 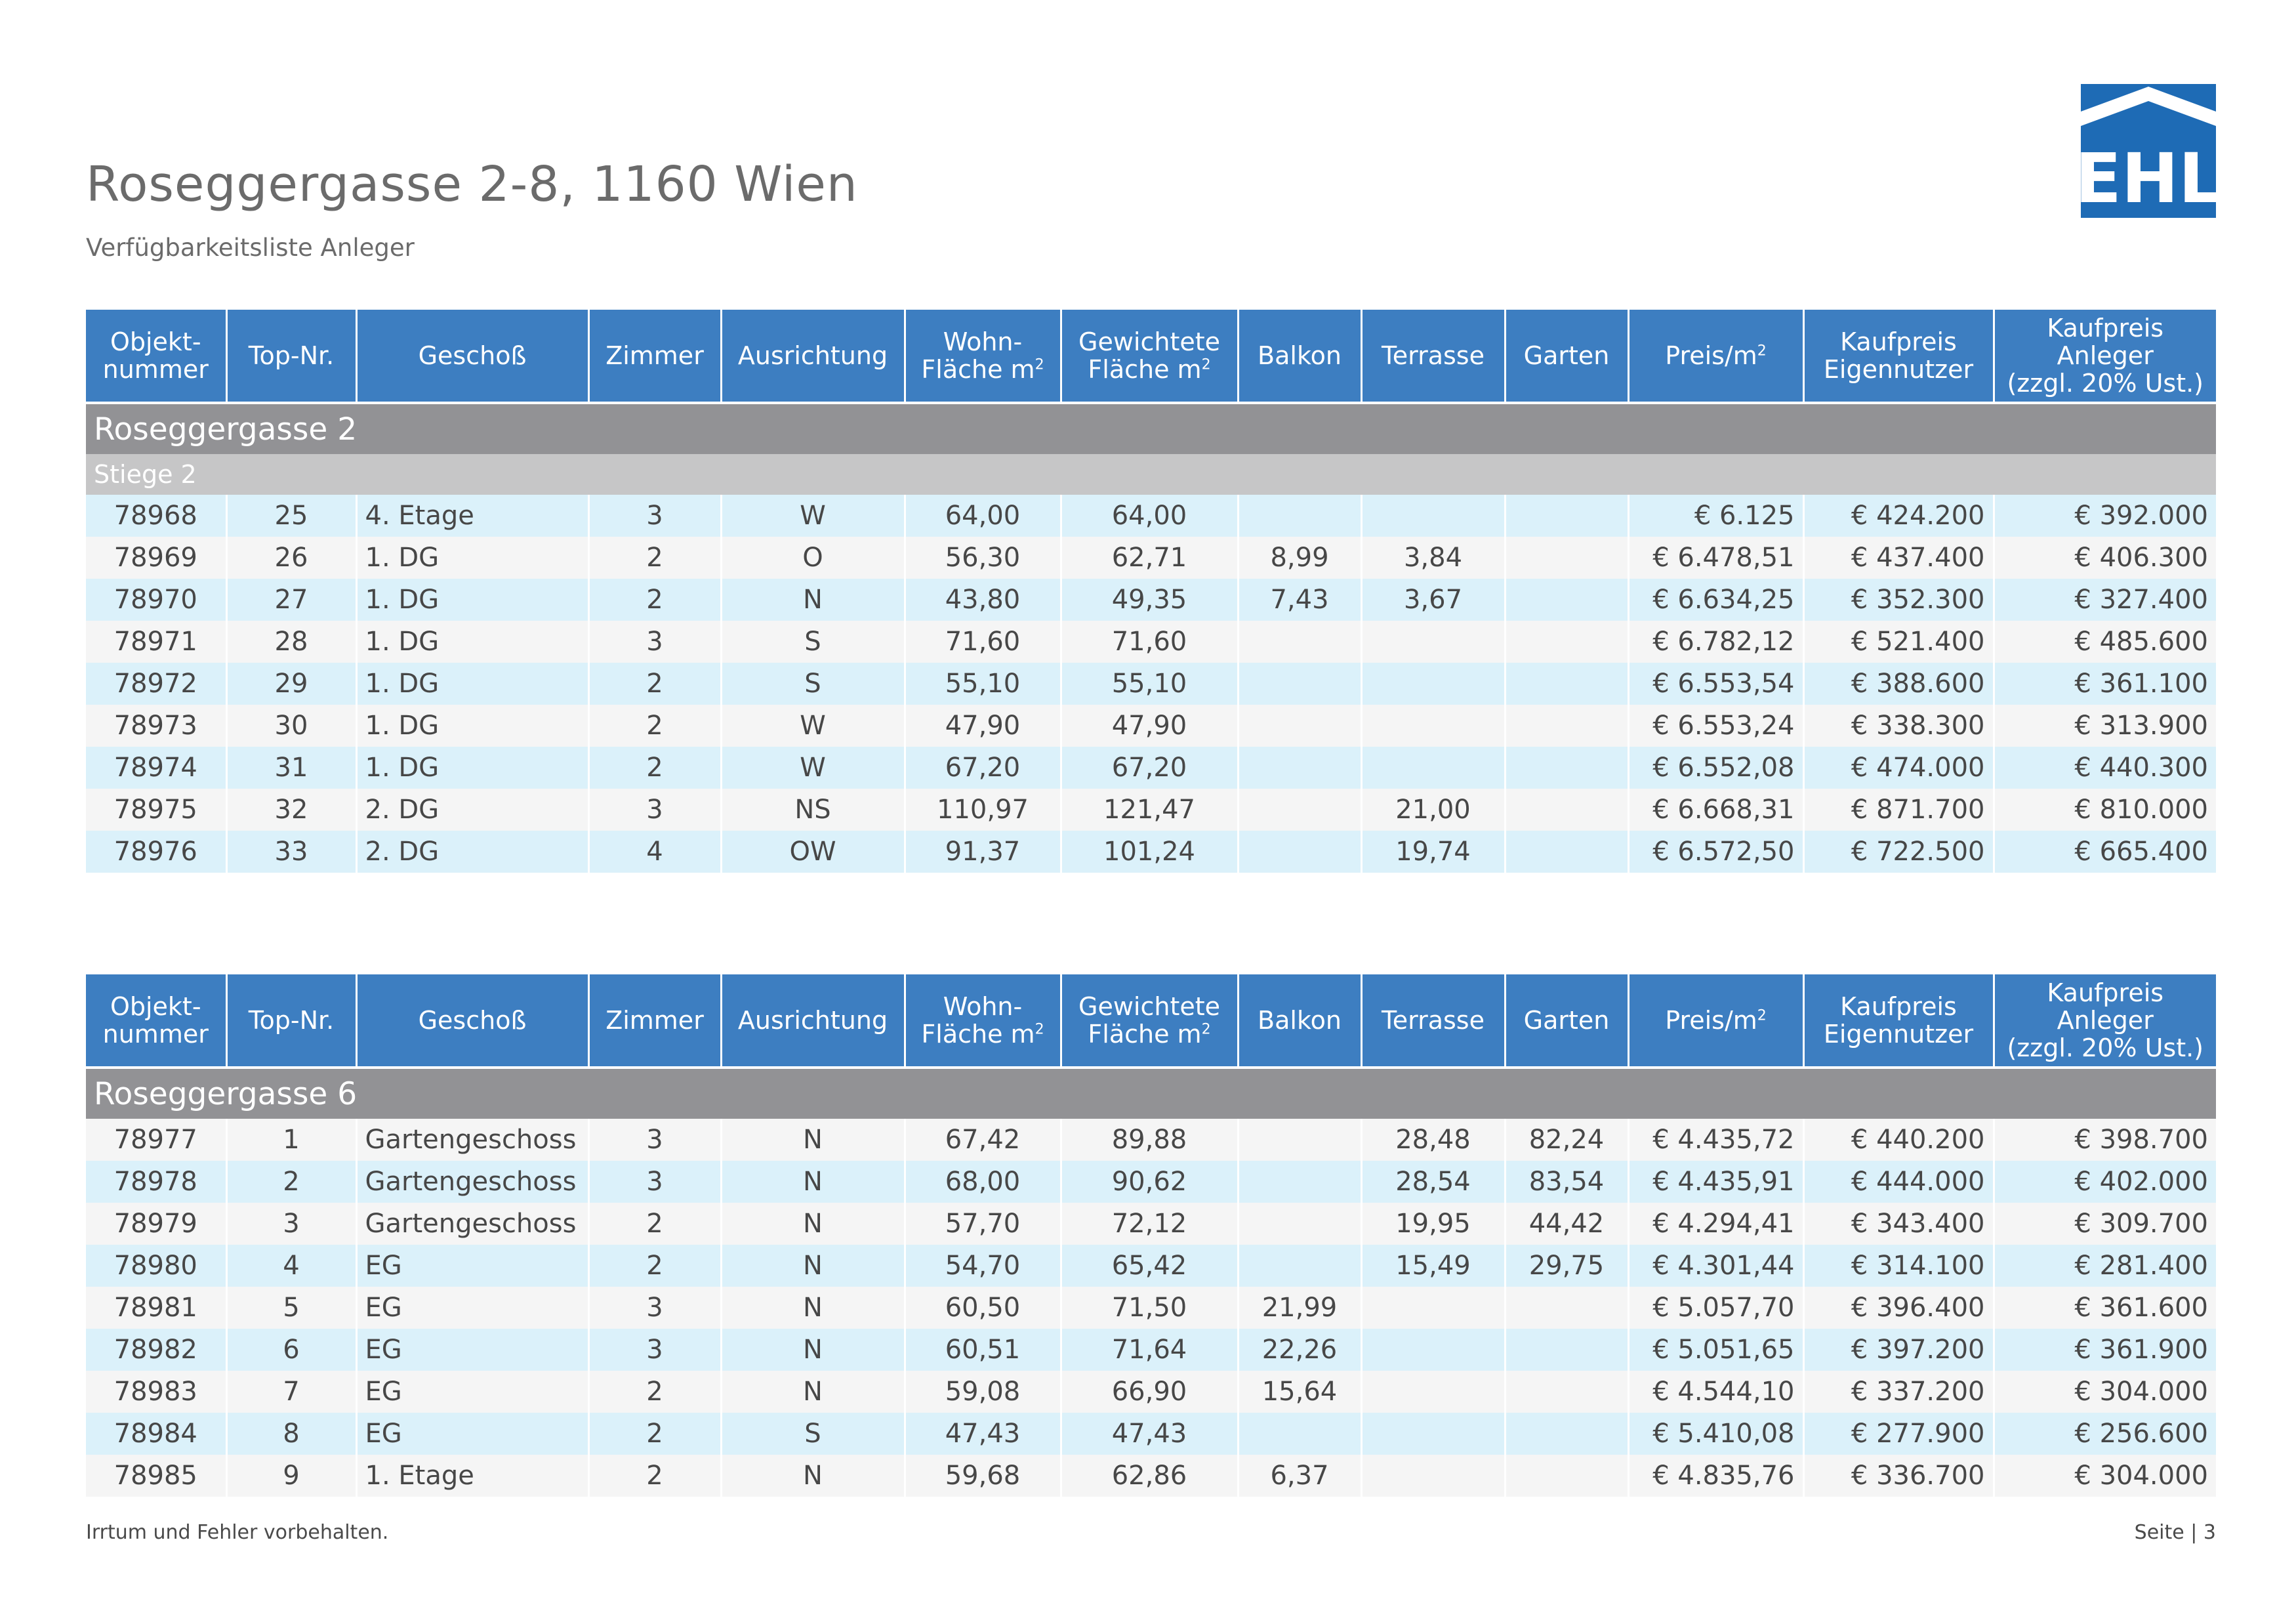 What do you see at coordinates (1150, 642) in the screenshot?
I see `cell-gewichtete-flaeche: 71,60` at bounding box center [1150, 642].